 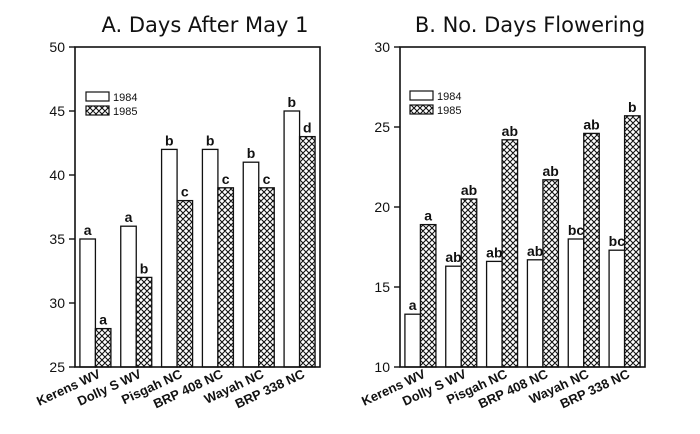 I want to click on chart-a-sig-label-1985-2: c, so click(x=185, y=192).